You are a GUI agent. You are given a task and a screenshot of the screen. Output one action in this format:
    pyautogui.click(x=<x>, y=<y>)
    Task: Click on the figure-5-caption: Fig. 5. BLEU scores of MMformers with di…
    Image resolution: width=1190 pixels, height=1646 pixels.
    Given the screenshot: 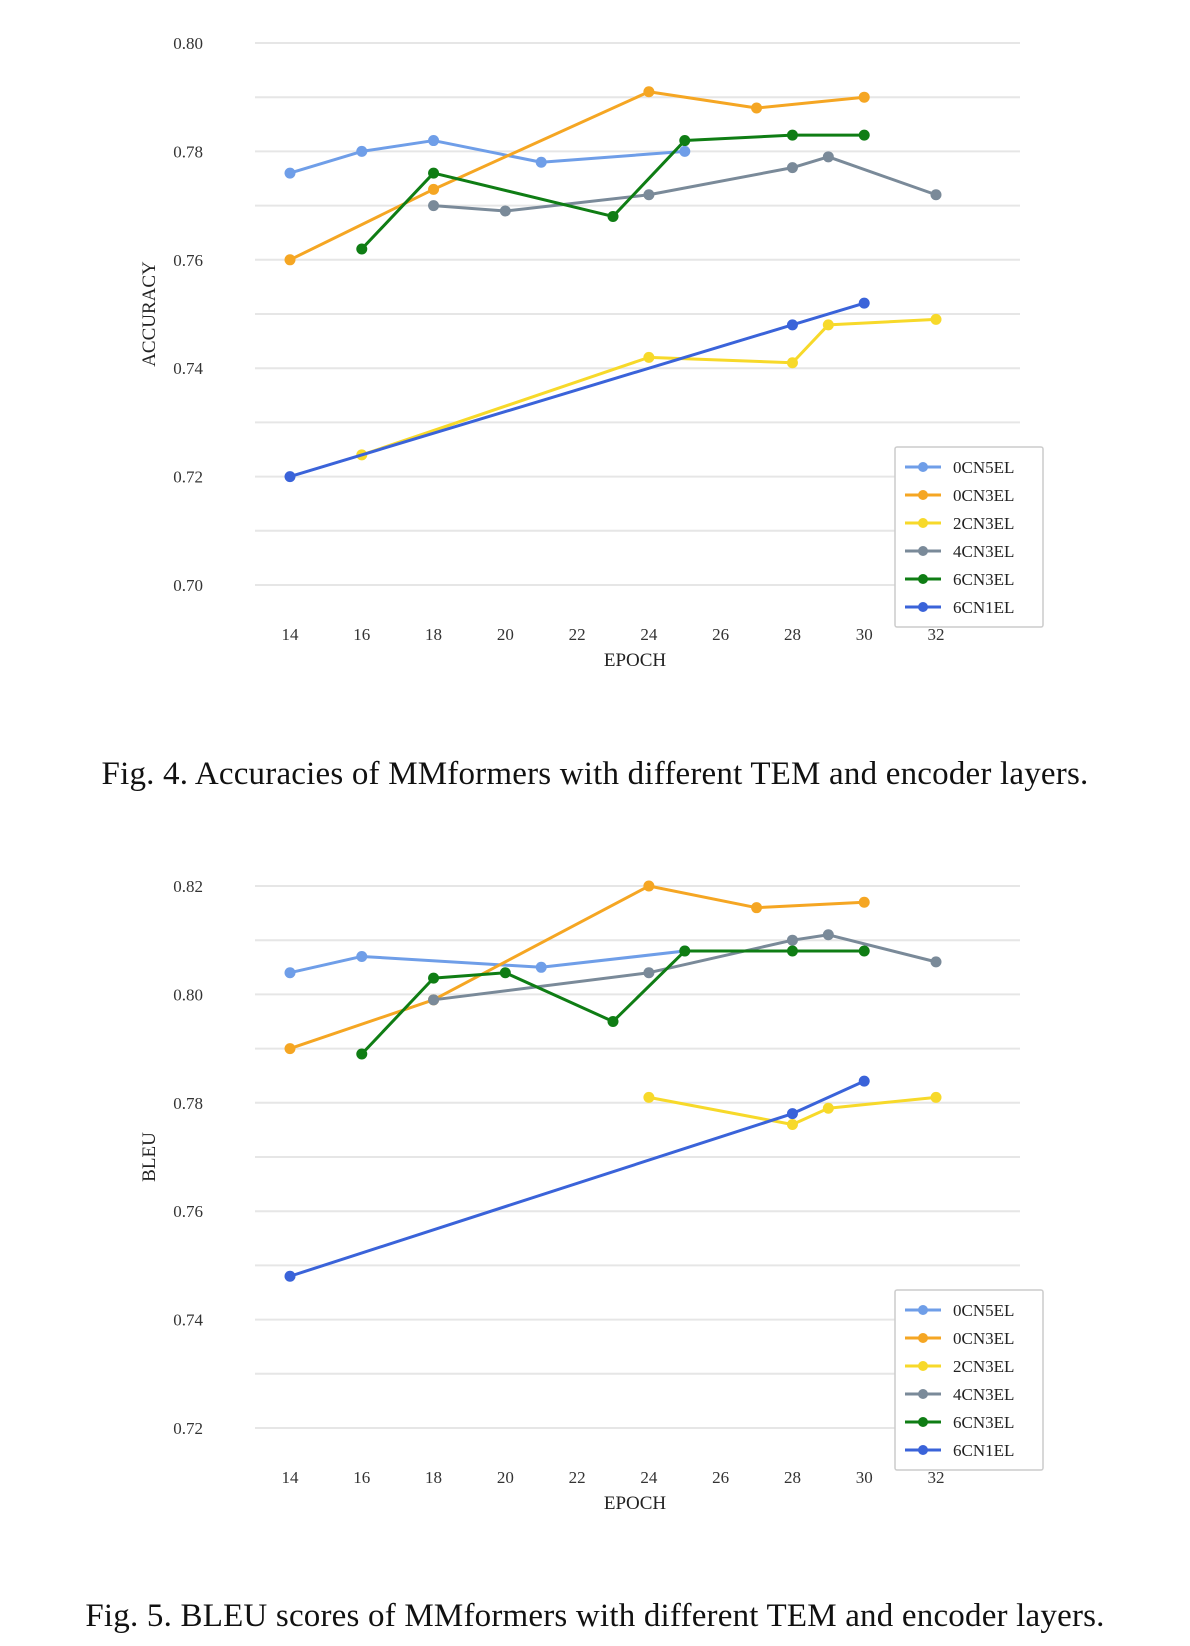 What is the action you would take?
    pyautogui.click(x=595, y=1616)
    